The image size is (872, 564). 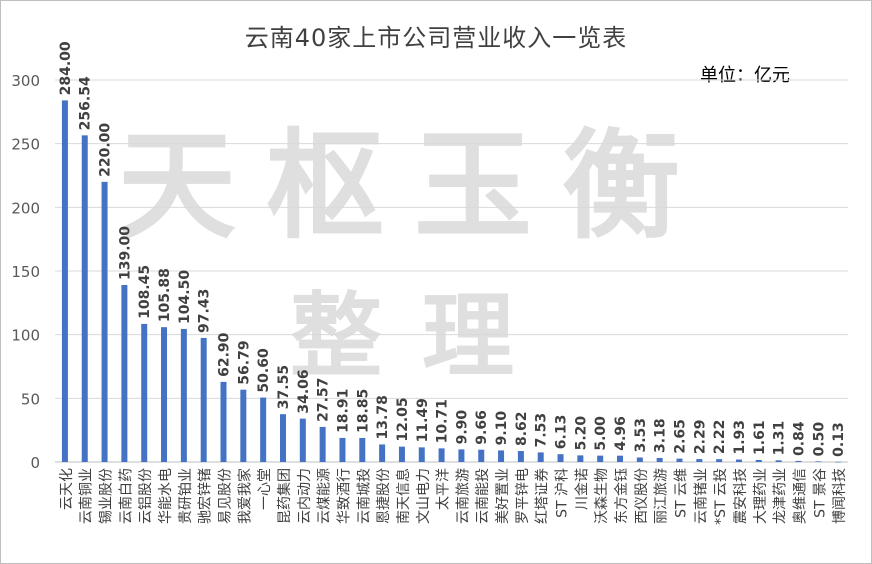 What do you see at coordinates (522, 428) in the screenshot?
I see `value-label: 8.62` at bounding box center [522, 428].